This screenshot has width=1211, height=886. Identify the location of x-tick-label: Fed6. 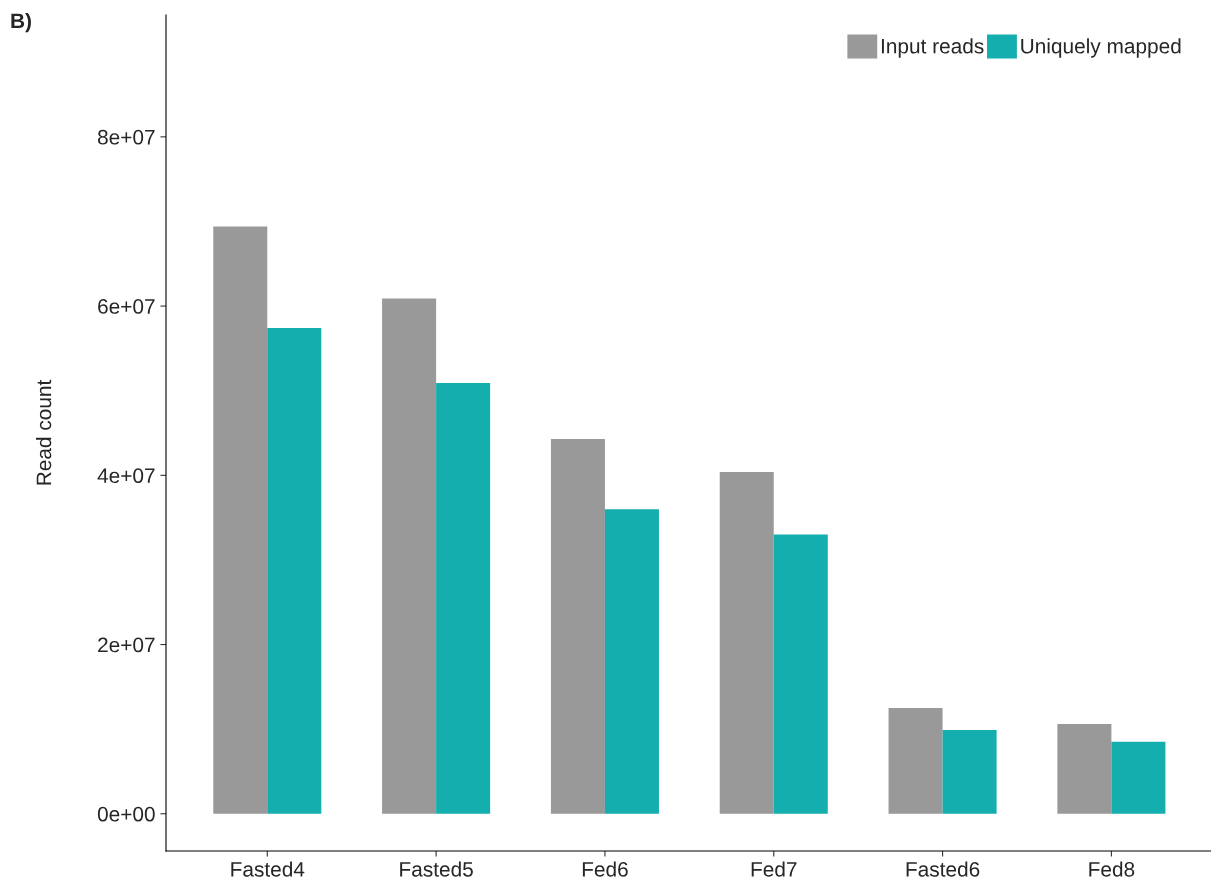
(605, 869).